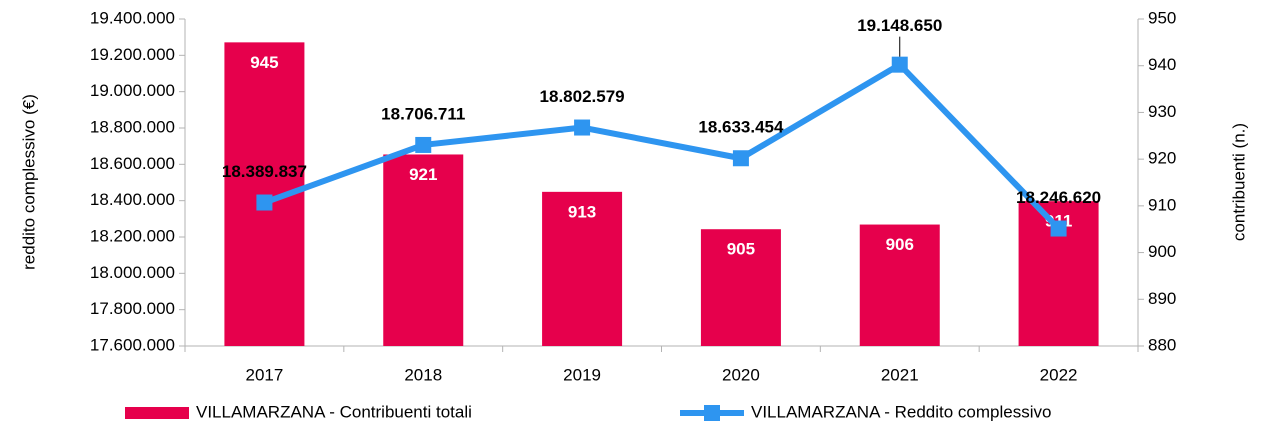  Describe the element at coordinates (423, 174) in the screenshot. I see `bar-value-label: 921` at that location.